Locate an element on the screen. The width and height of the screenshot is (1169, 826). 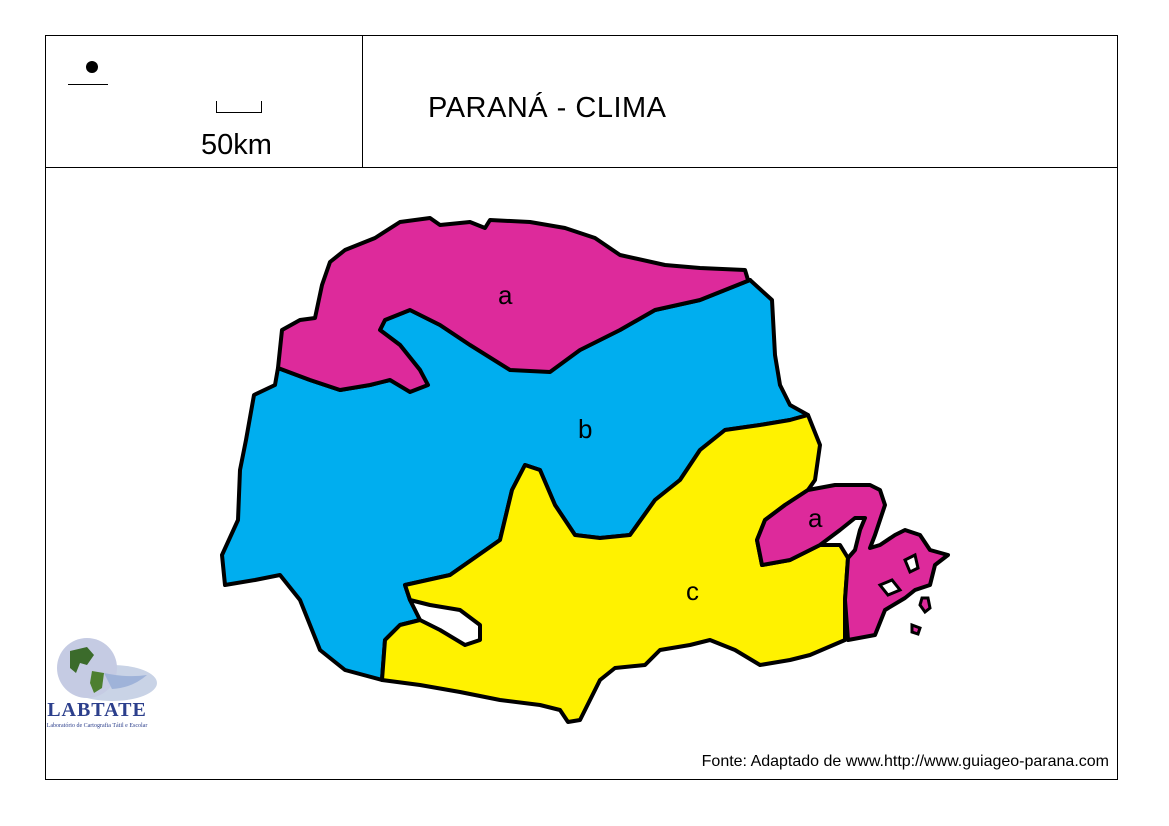
north-indicator-line is located at coordinates (88, 84).